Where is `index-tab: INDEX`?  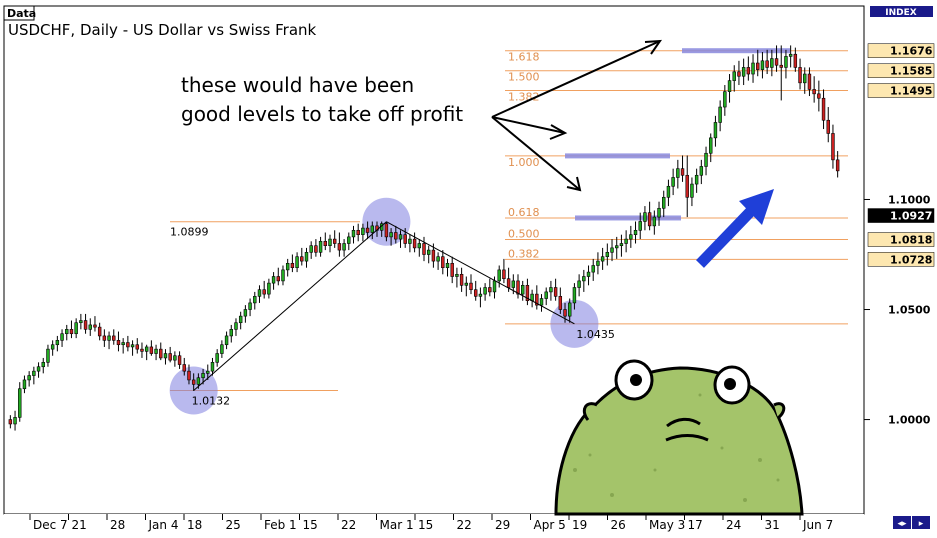
index-tab: INDEX is located at coordinates (901, 12).